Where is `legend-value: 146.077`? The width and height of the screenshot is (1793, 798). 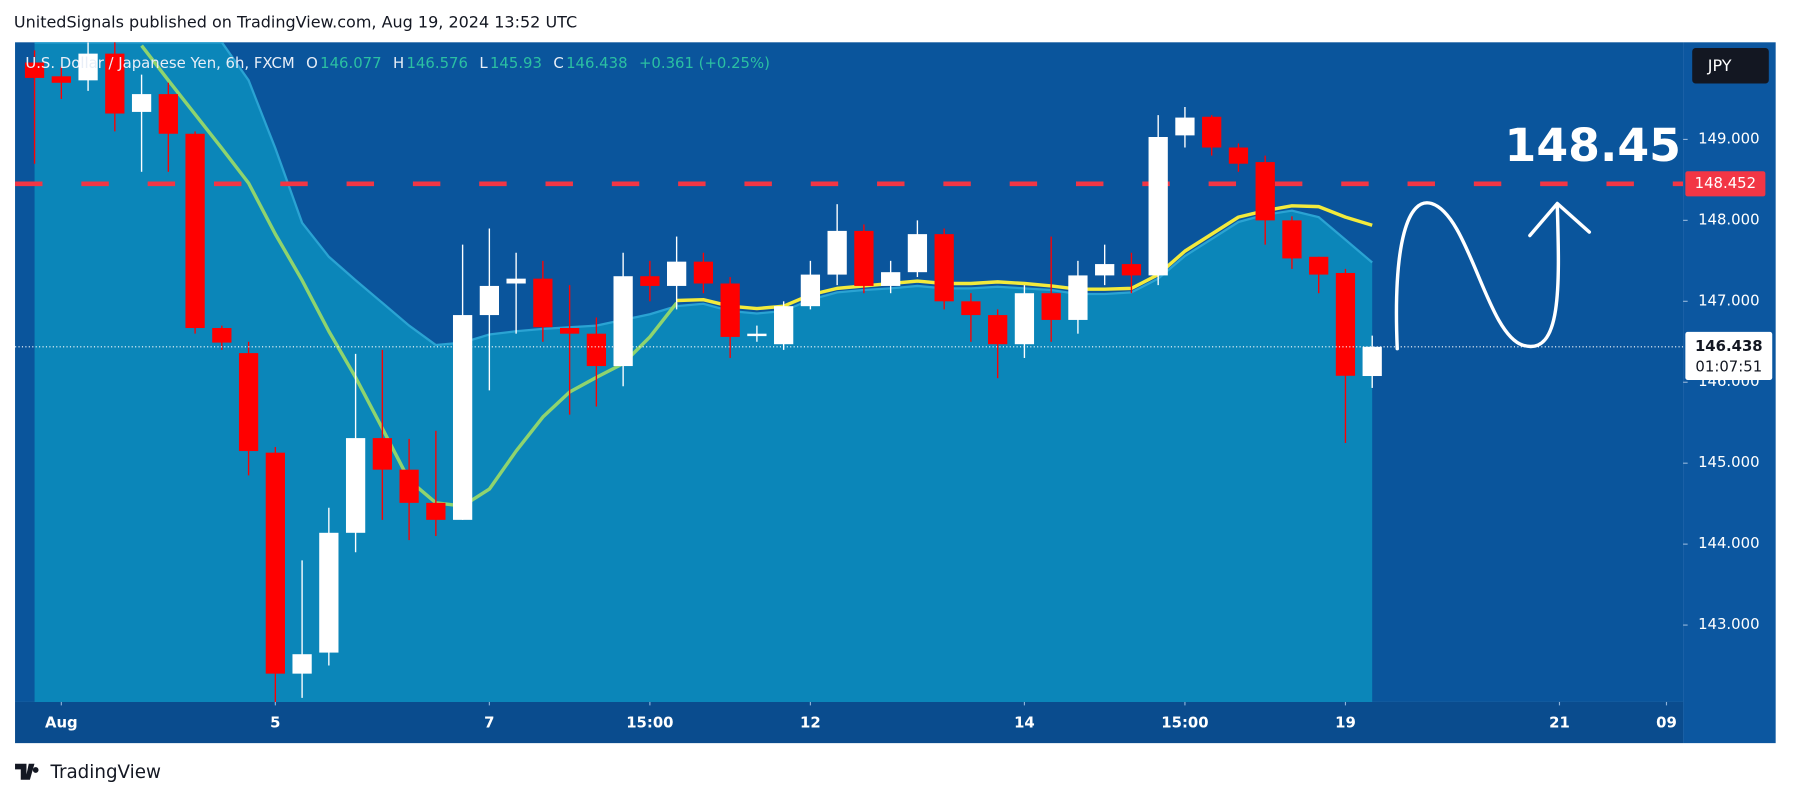
legend-value: 146.077 is located at coordinates (350, 63).